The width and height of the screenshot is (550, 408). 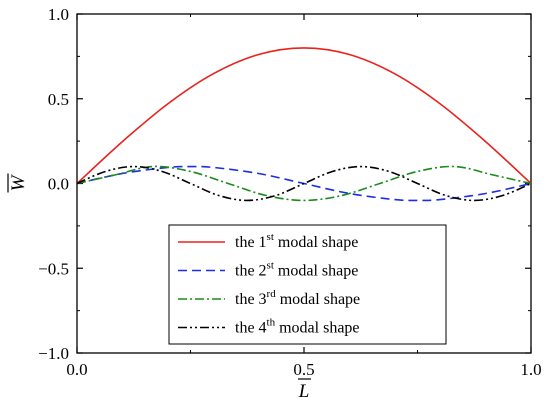 What do you see at coordinates (58, 184) in the screenshot?
I see `y-tick-label: 0.0` at bounding box center [58, 184].